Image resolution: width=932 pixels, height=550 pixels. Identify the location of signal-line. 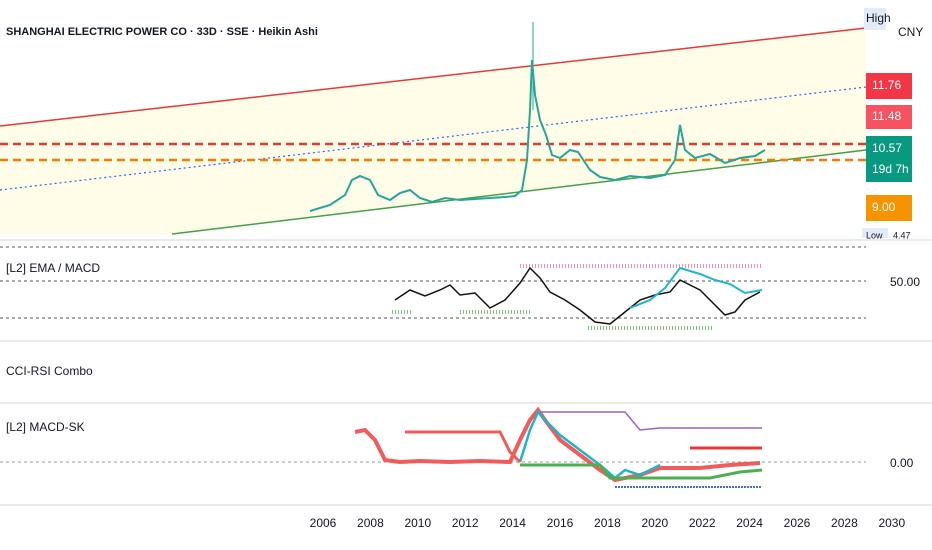
(696, 287).